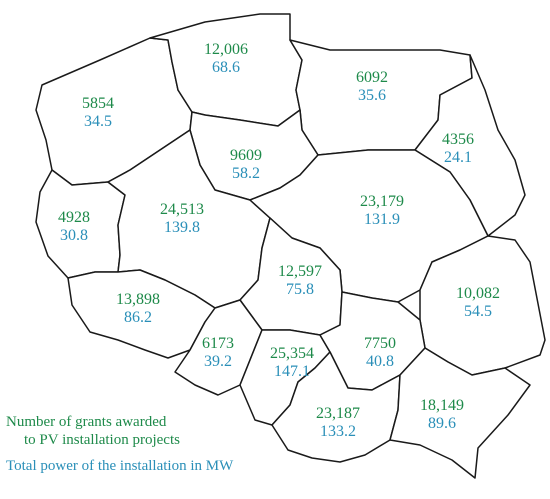  What do you see at coordinates (300, 289) in the screenshot?
I see `power-label-lodzkie: 75.8` at bounding box center [300, 289].